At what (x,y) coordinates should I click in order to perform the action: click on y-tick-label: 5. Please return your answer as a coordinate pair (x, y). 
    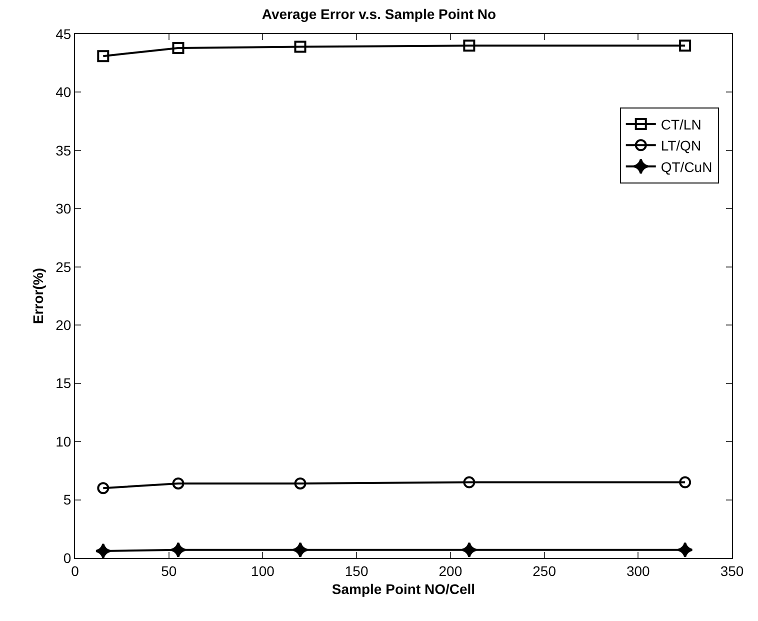
    Looking at the image, I should click on (67, 500).